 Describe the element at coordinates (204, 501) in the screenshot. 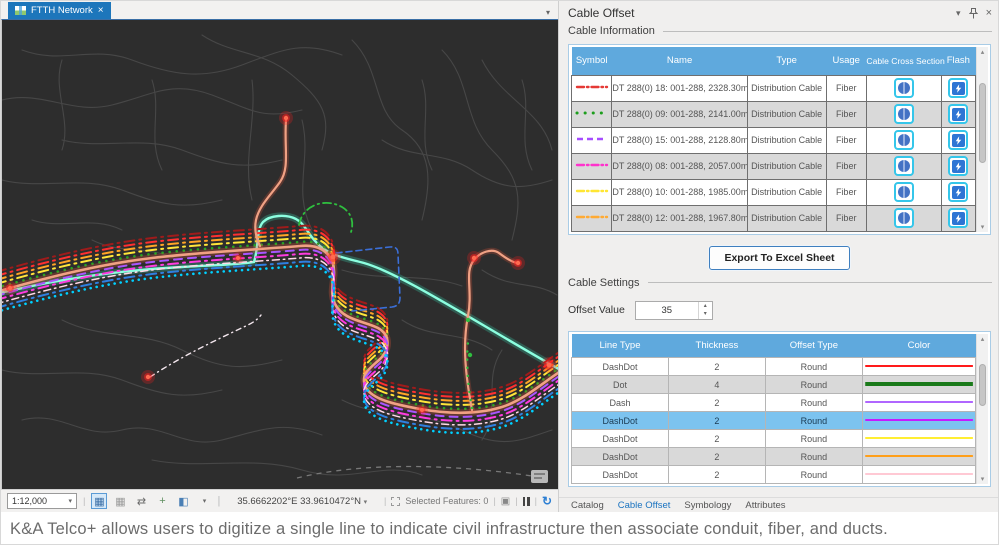

I see `tools-chevron-down-icon: ▾` at that location.